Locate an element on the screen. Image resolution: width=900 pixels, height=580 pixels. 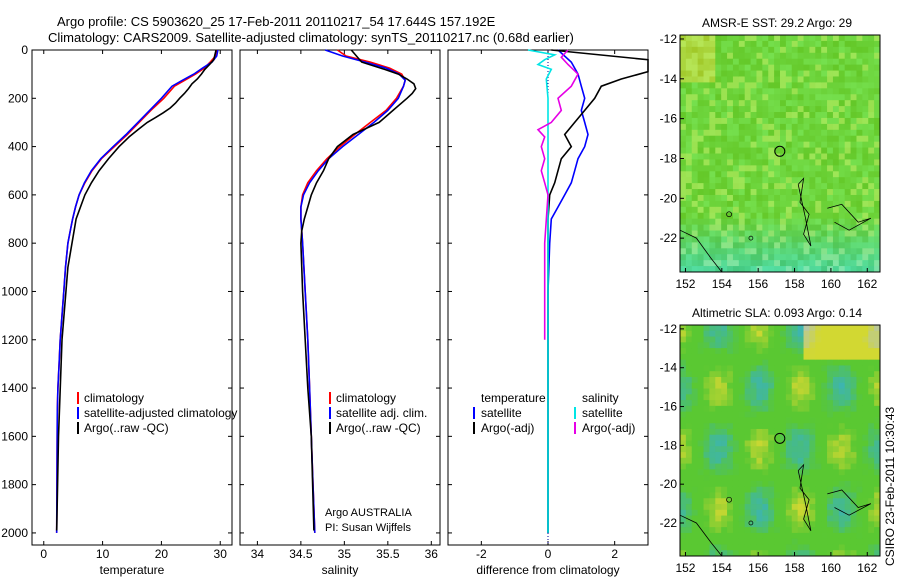
sla-map: 152 154 156 158 160 162-12-14-16-18-20-22 is located at coordinates (770, 448).